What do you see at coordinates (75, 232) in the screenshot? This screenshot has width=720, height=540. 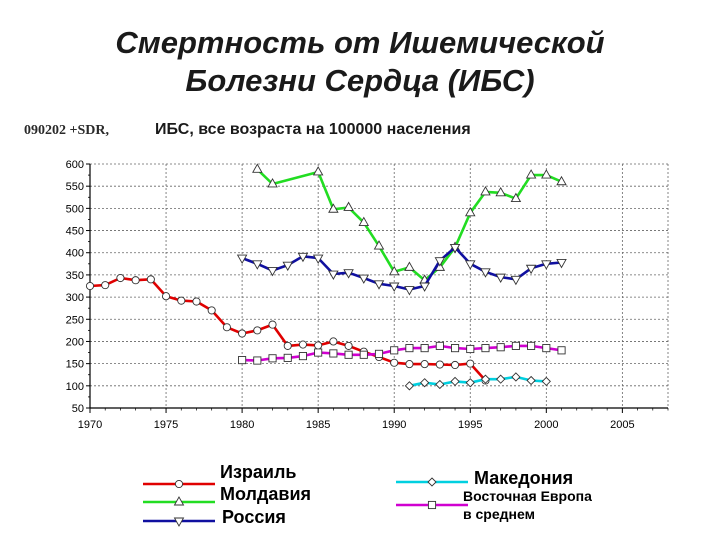 I see `y-tick-label: 450` at bounding box center [75, 232].